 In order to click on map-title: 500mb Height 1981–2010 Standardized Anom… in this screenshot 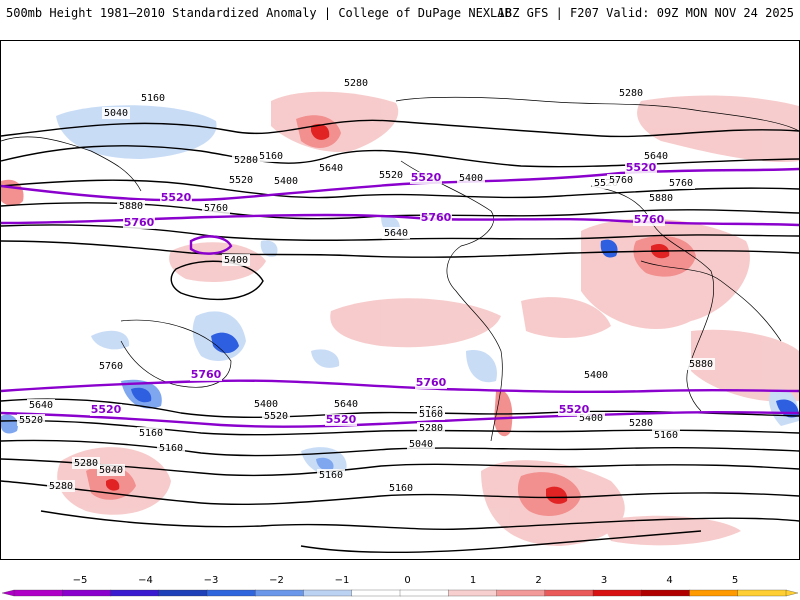, I will do `click(259, 13)`.